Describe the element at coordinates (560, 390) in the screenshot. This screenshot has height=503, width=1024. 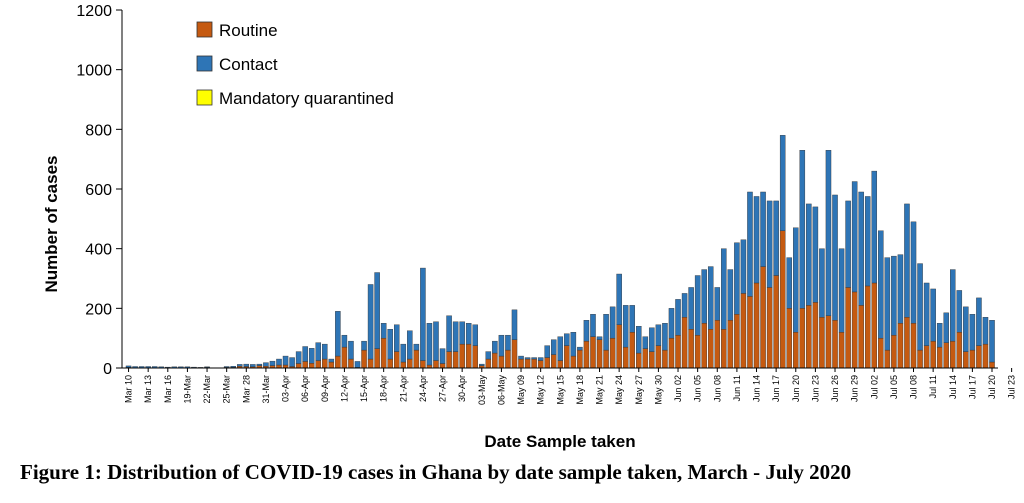
I see `x-tick-label: May 15` at that location.